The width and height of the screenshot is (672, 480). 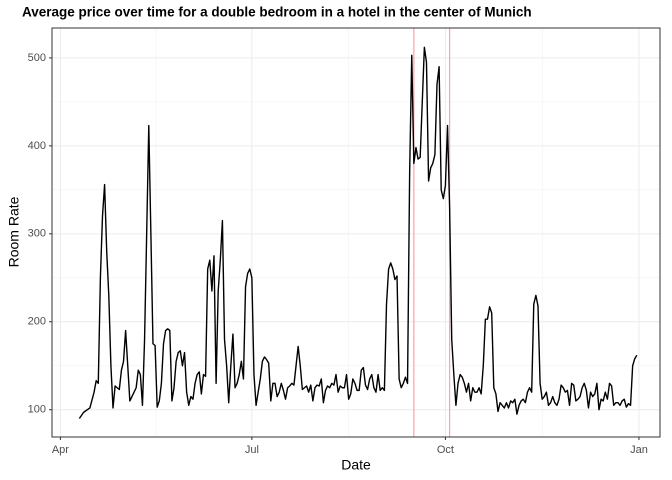 What do you see at coordinates (37, 410) in the screenshot?
I see `y-tick-label: 100` at bounding box center [37, 410].